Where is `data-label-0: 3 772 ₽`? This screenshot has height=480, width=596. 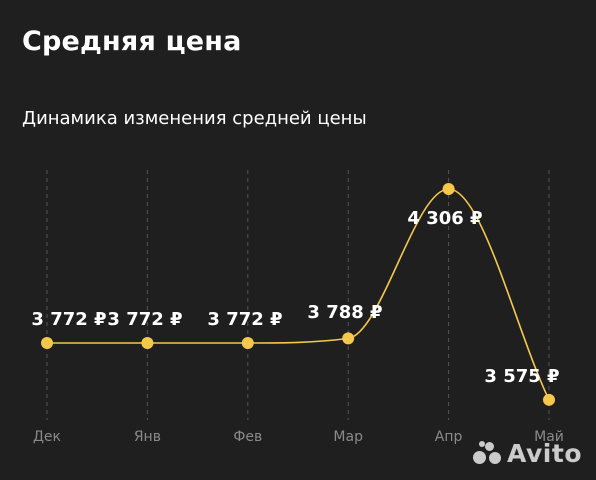 data-label-0: 3 772 ₽ is located at coordinates (68, 319).